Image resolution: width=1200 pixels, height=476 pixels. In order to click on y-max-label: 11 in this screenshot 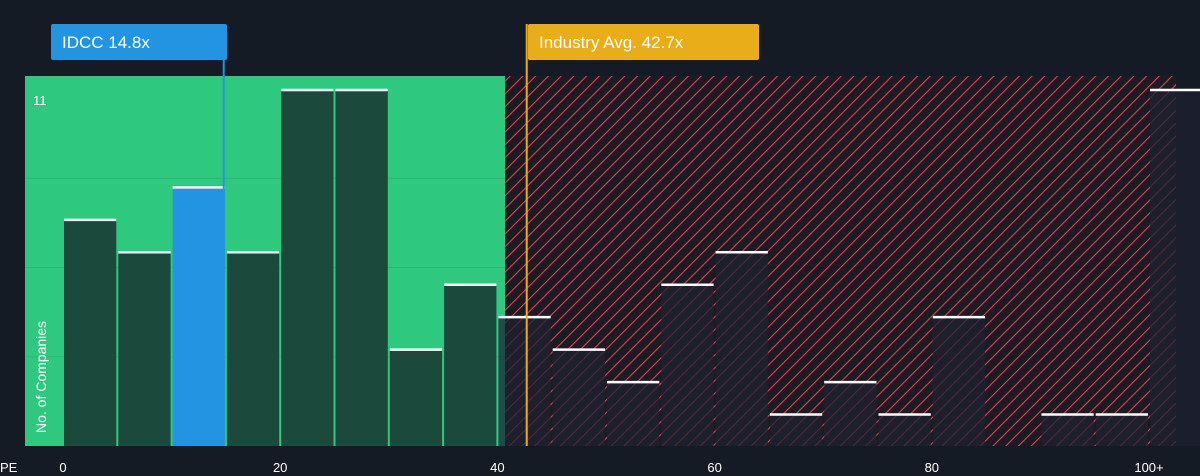, I will do `click(40, 100)`.